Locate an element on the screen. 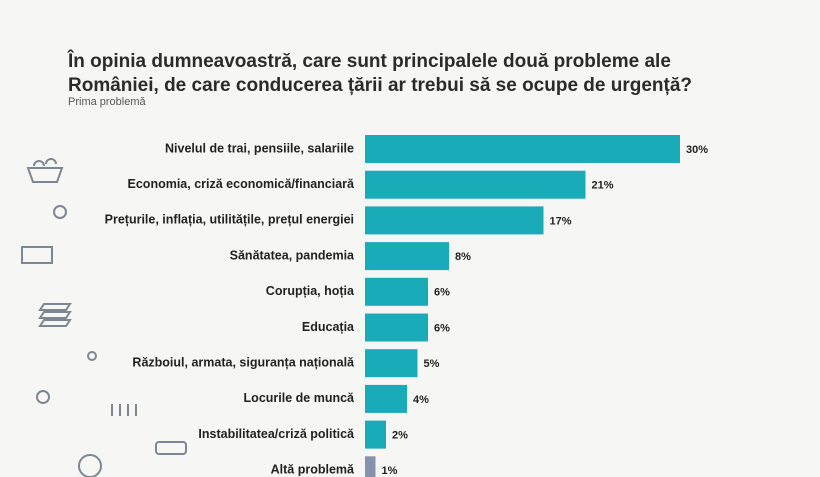 This screenshot has height=477, width=820. category-label: Economia, criză economică/financiară is located at coordinates (242, 184).